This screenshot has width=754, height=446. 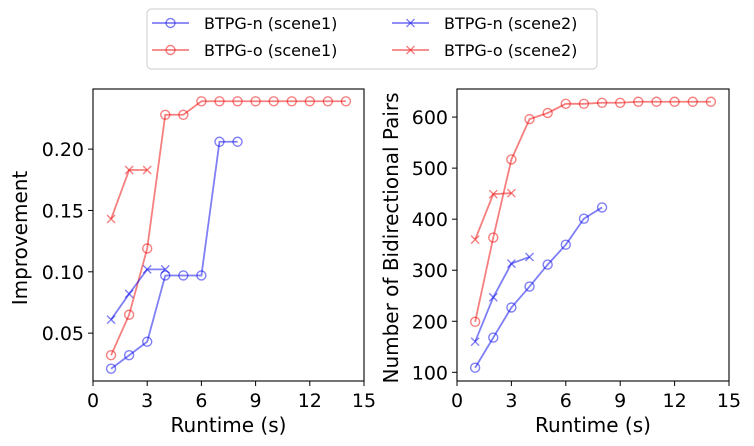 I want to click on legend-label: BTPG-n (scene2), so click(x=510, y=23).